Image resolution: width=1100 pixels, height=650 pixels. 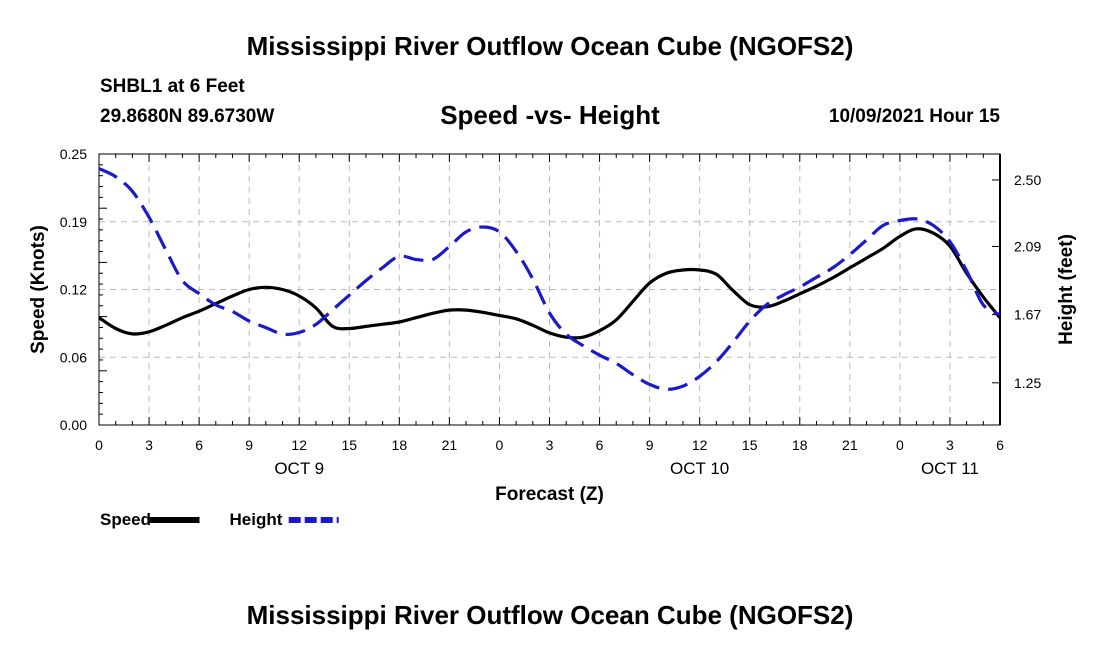 What do you see at coordinates (73, 290) in the screenshot?
I see `y-tick-label: 0.12` at bounding box center [73, 290].